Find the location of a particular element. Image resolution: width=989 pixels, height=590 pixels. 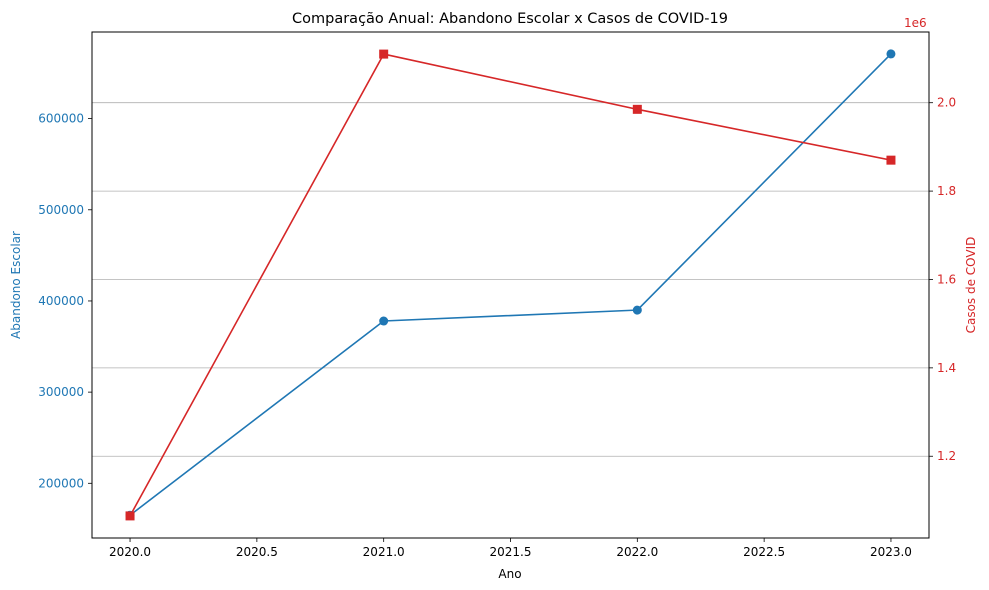

y-axis-right: 1.2 1.4 1.6 1.8 2.0 is located at coordinates (942, 279).